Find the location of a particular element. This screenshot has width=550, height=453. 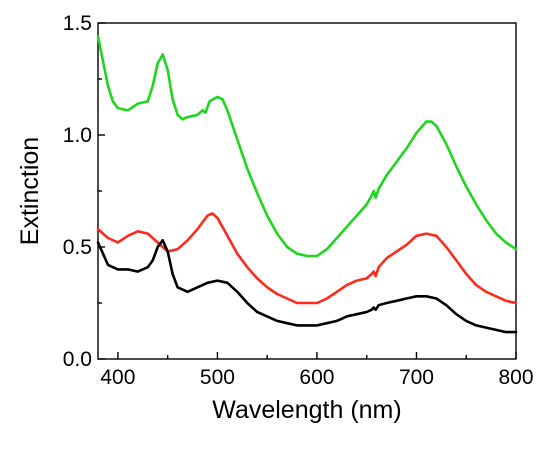

y-axis-title: Extinction is located at coordinates (30, 191).